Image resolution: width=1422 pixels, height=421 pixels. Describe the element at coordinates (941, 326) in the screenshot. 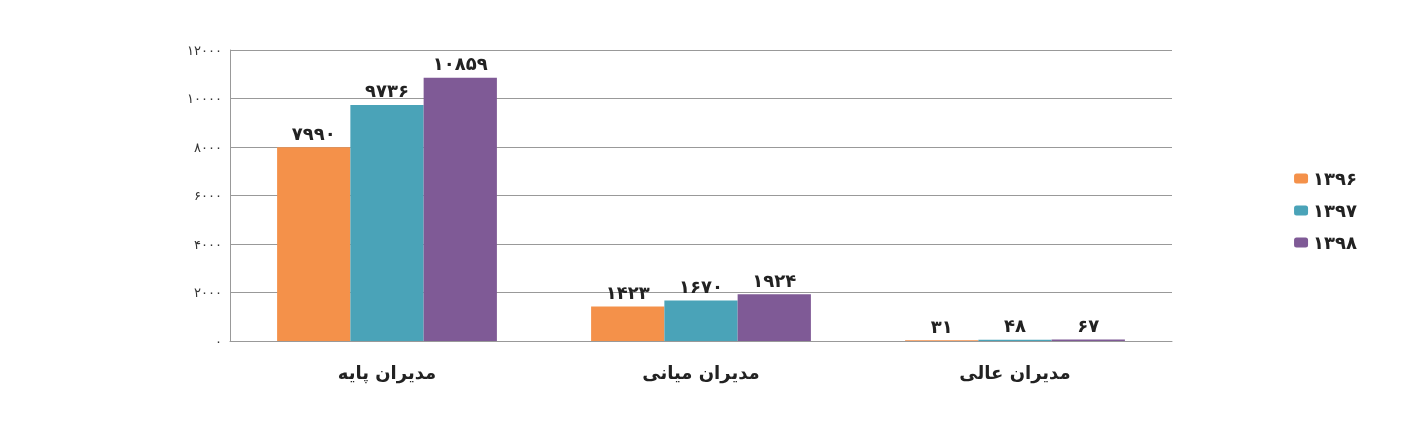

I see `data-label: ۳۱` at that location.